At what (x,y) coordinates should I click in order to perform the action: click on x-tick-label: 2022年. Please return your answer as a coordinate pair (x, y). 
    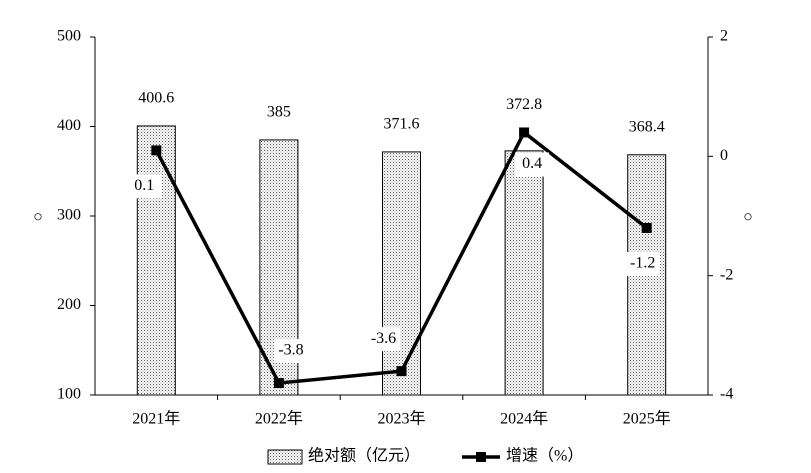
    Looking at the image, I should click on (279, 419).